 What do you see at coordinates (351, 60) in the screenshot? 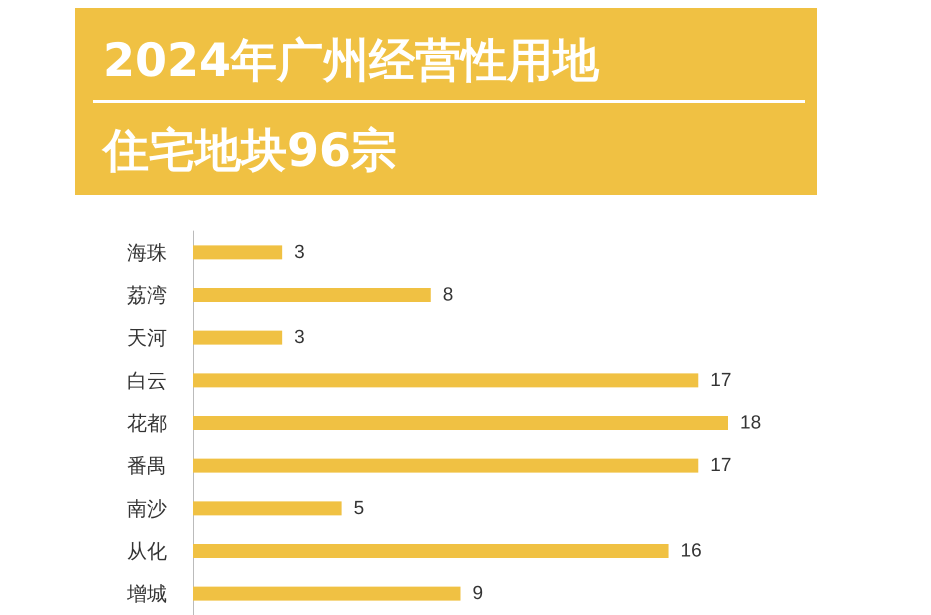
I see `chart-title: 2024年广州经营性用地` at bounding box center [351, 60].